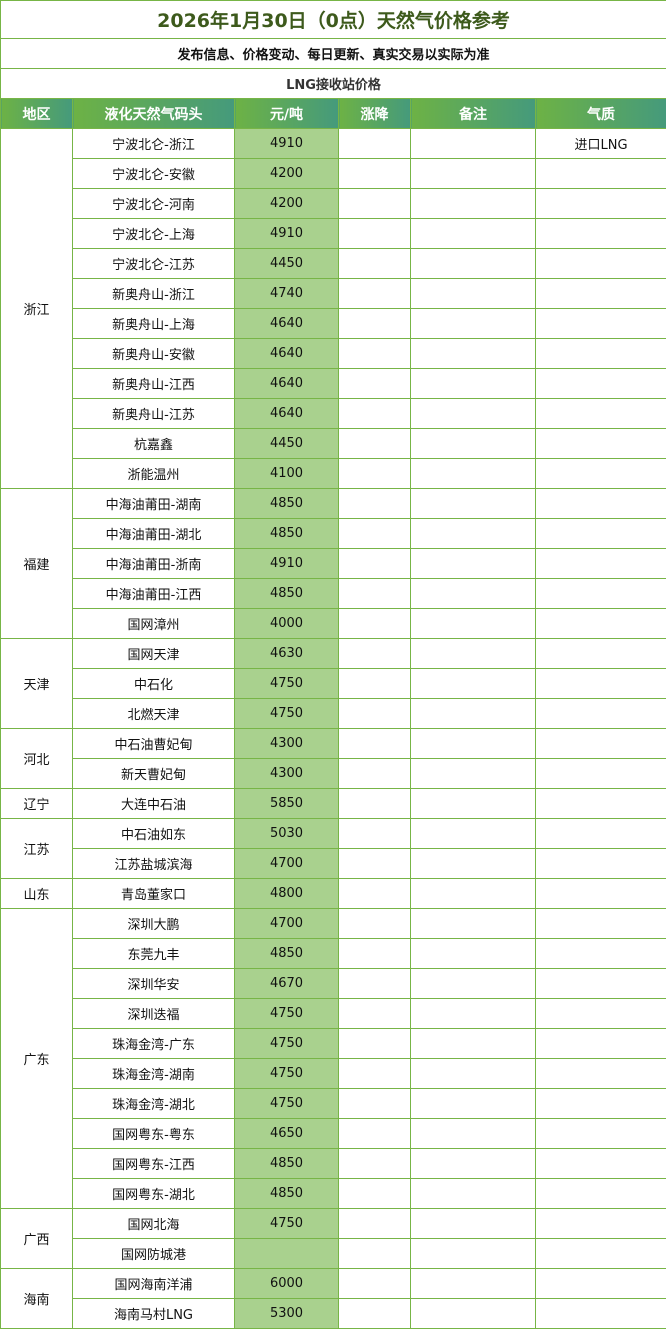 This screenshot has width=666, height=1330. I want to click on table-row: 河北 中石油曹妃甸 4300, so click(333, 758).